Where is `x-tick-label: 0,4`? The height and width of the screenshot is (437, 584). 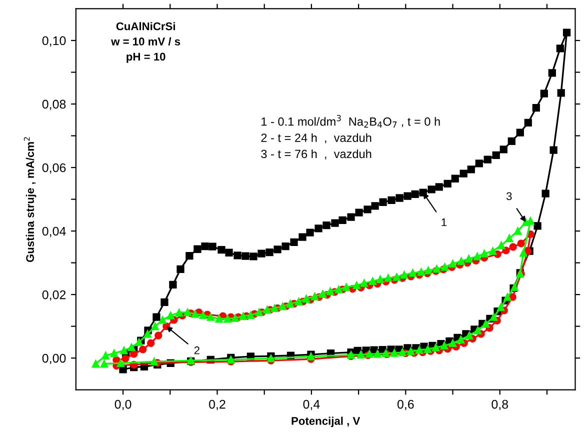 x-tick-label: 0,4 is located at coordinates (311, 405).